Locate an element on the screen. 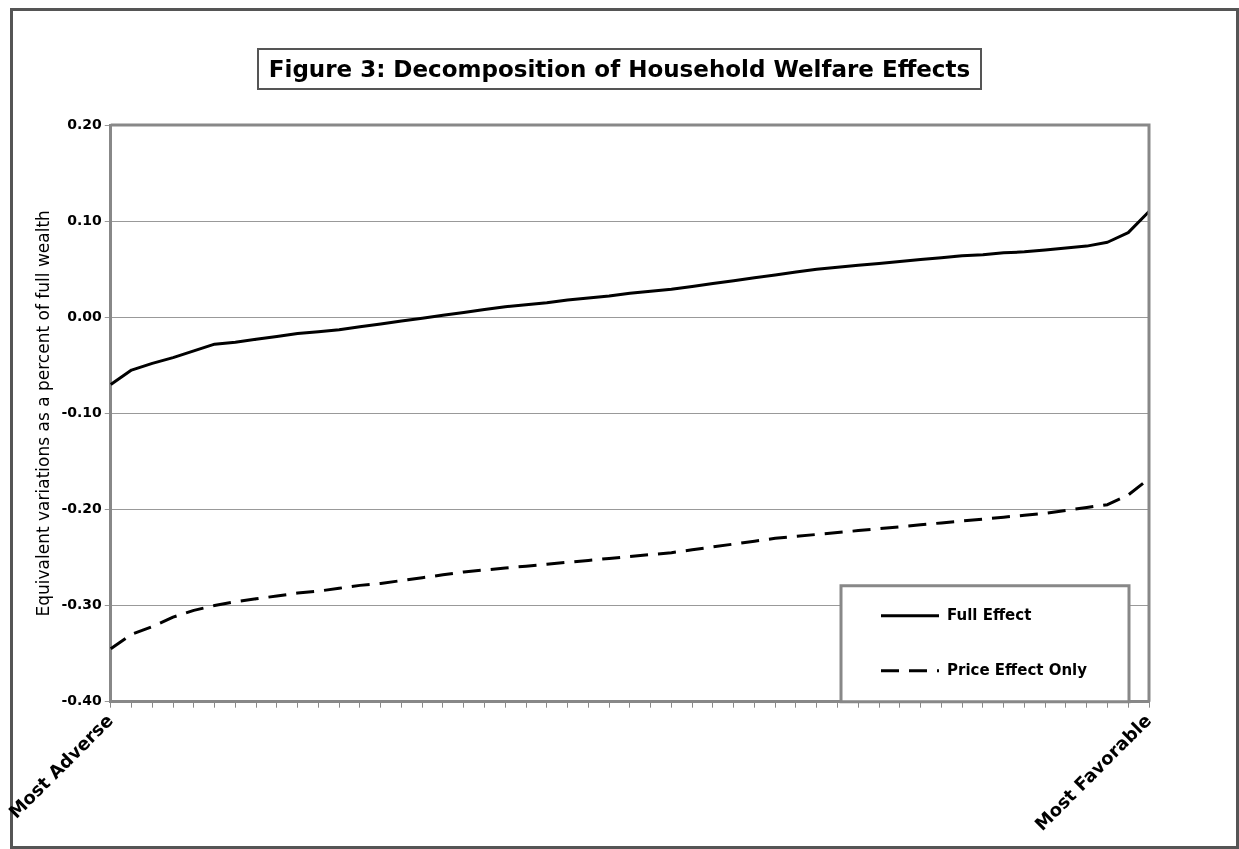  y-tick-label: -0.10 is located at coordinates (81, 411).